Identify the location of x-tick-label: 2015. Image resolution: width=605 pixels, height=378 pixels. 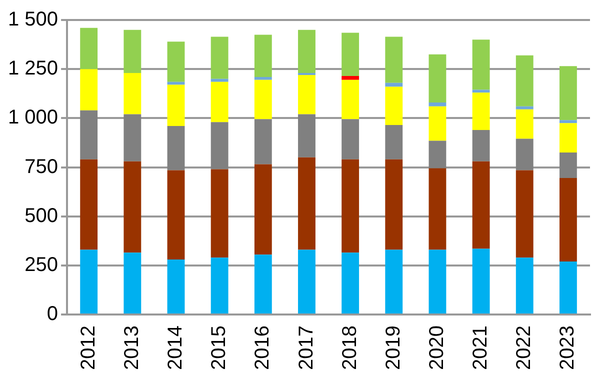
(219, 348).